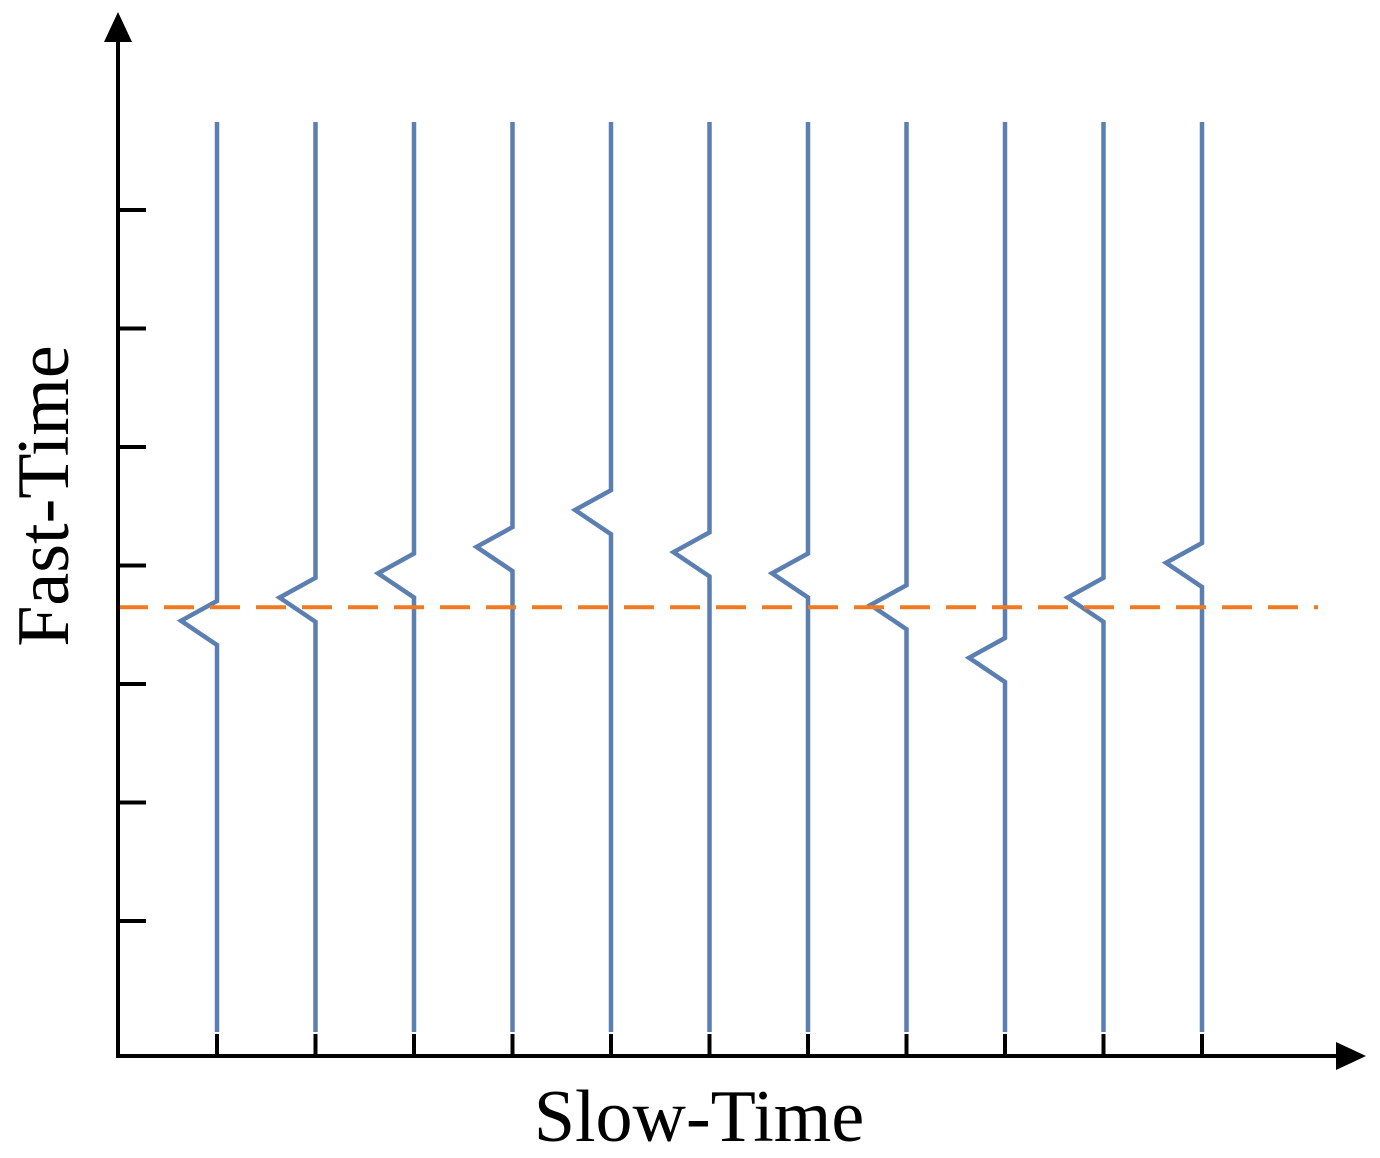  Describe the element at coordinates (709, 1045) in the screenshot. I see `x-axis-ticks` at that location.